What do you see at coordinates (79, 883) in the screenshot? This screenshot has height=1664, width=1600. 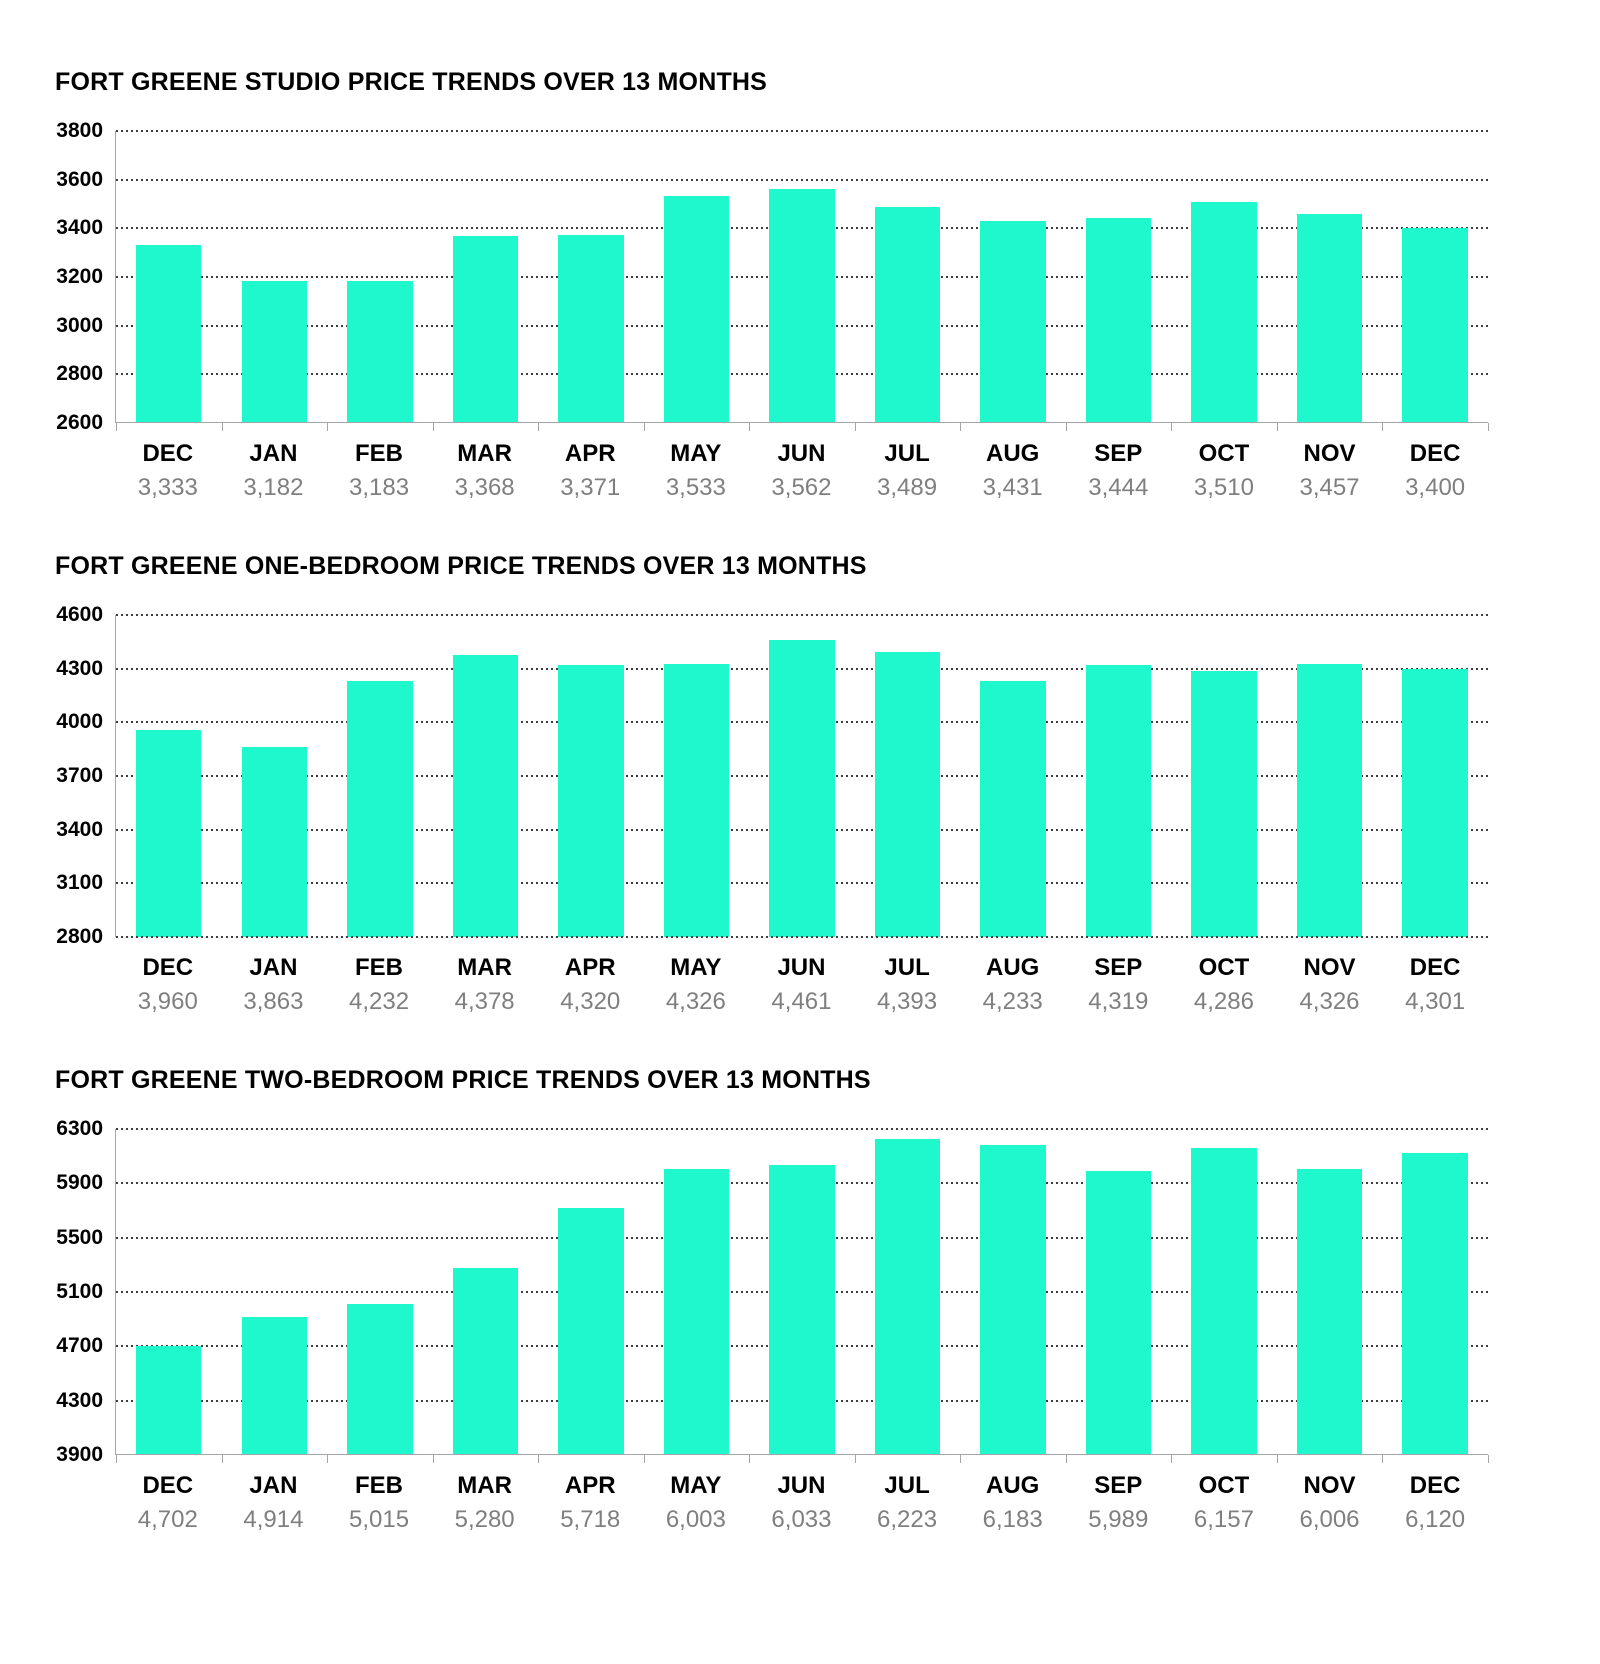 I see `y-axis-label: 3100` at bounding box center [79, 883].